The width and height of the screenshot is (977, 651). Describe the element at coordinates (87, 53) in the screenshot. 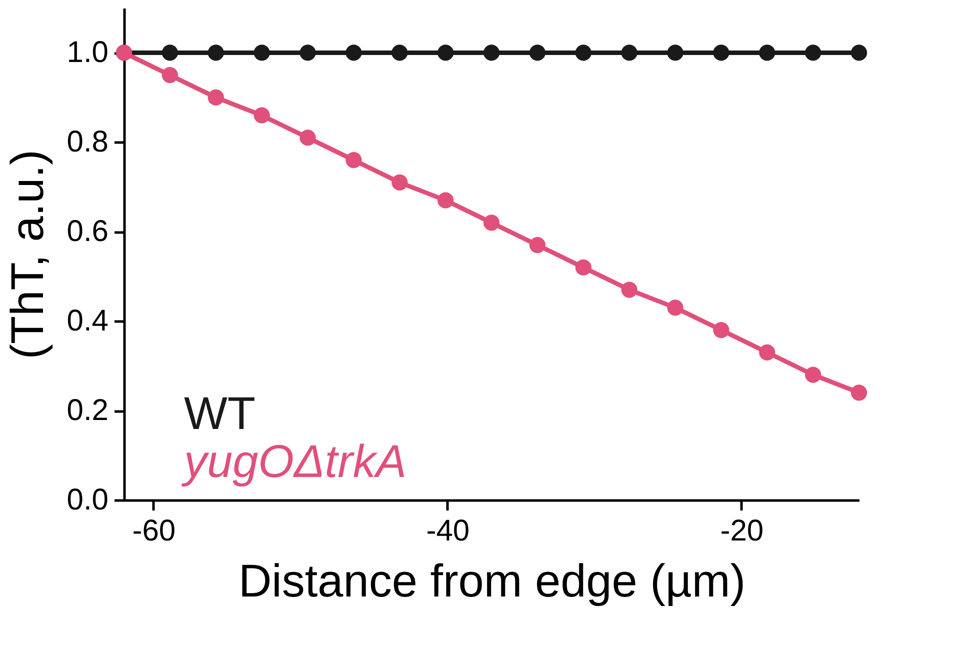

I see `y-tick-label: 1.0` at that location.